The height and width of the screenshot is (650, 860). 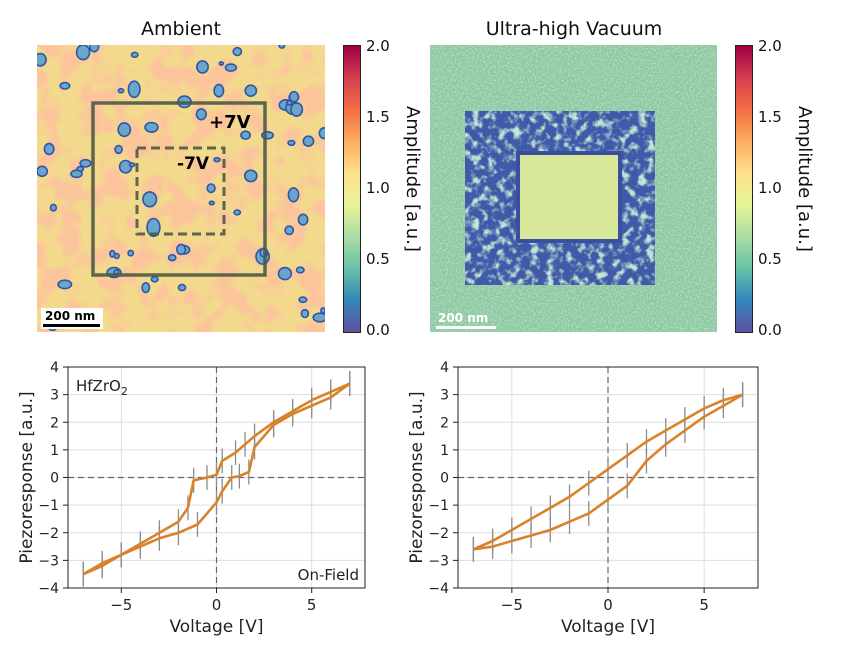 What do you see at coordinates (438, 589) in the screenshot?
I see `y-tick-label: −4` at bounding box center [438, 589].